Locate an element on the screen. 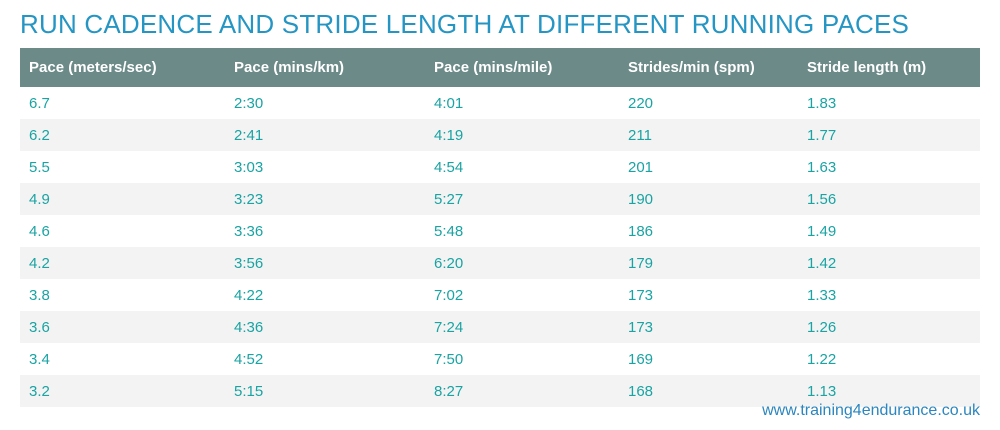  cell-pace-min-km: 4:22 is located at coordinates (249, 295).